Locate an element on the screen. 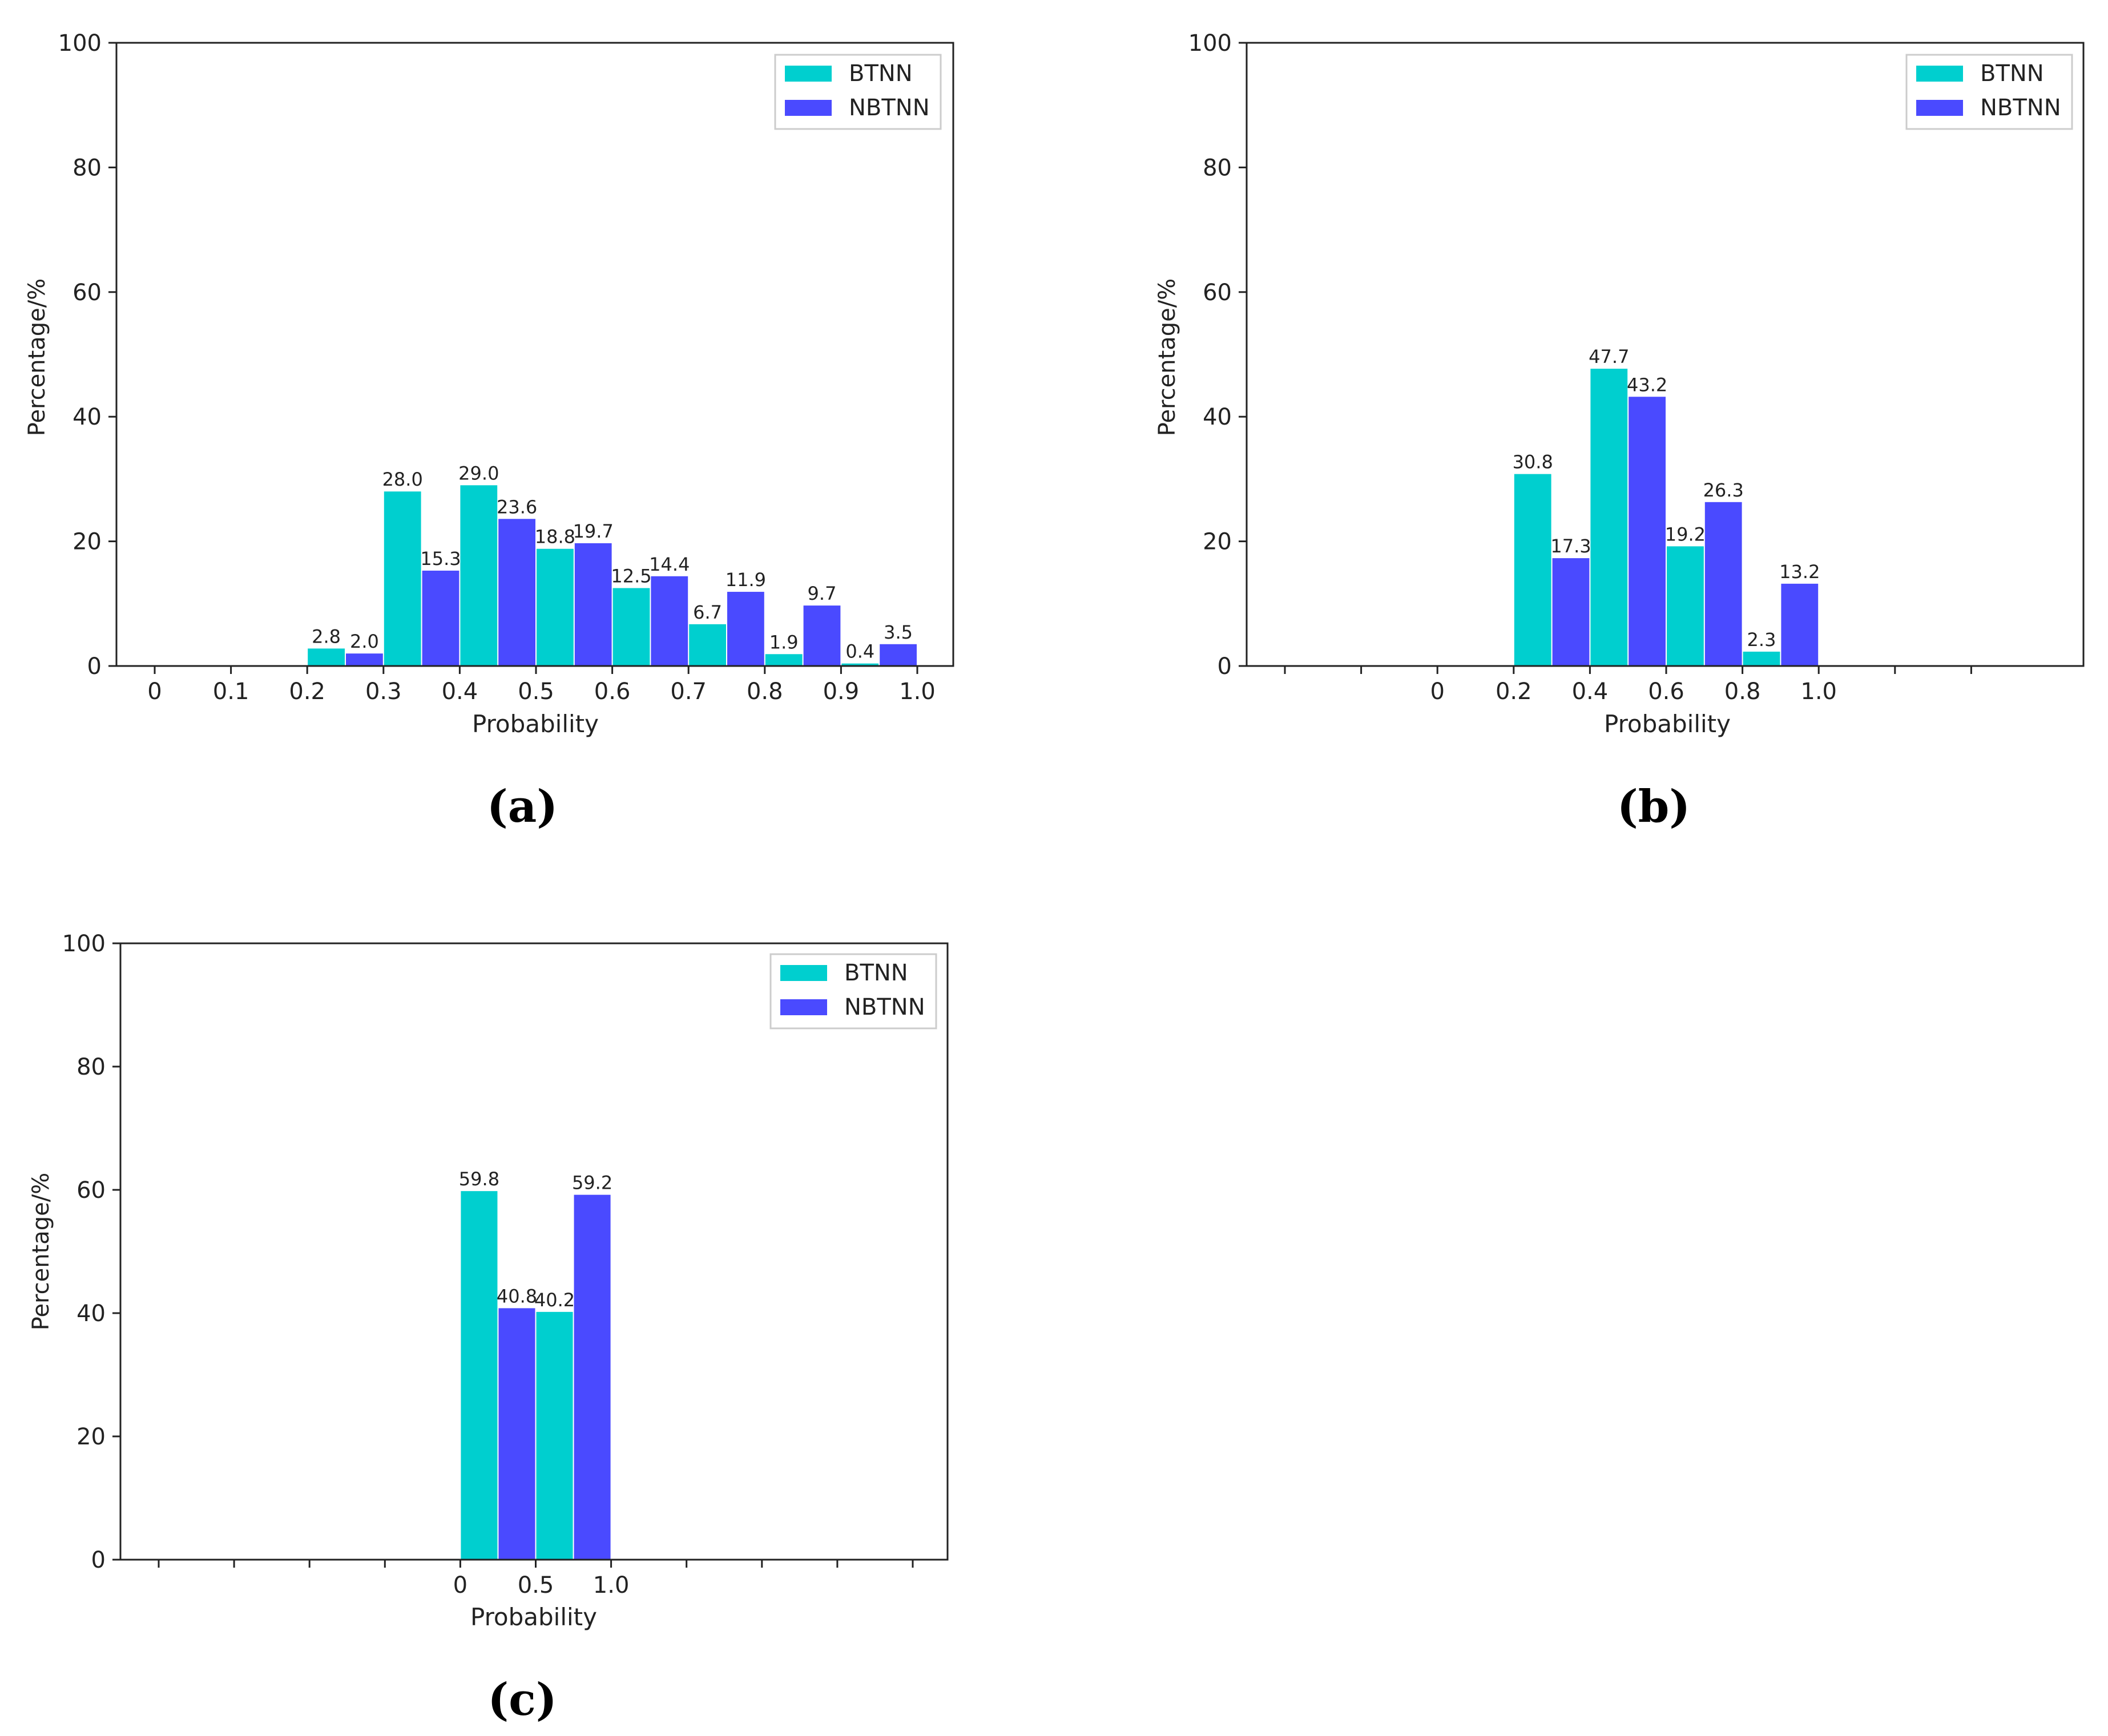  data-label: 6.7 is located at coordinates (708, 612).